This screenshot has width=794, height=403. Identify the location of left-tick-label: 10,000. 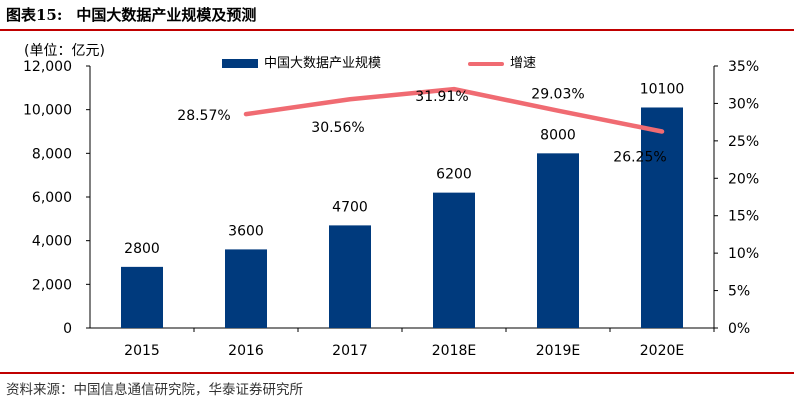
(47, 111).